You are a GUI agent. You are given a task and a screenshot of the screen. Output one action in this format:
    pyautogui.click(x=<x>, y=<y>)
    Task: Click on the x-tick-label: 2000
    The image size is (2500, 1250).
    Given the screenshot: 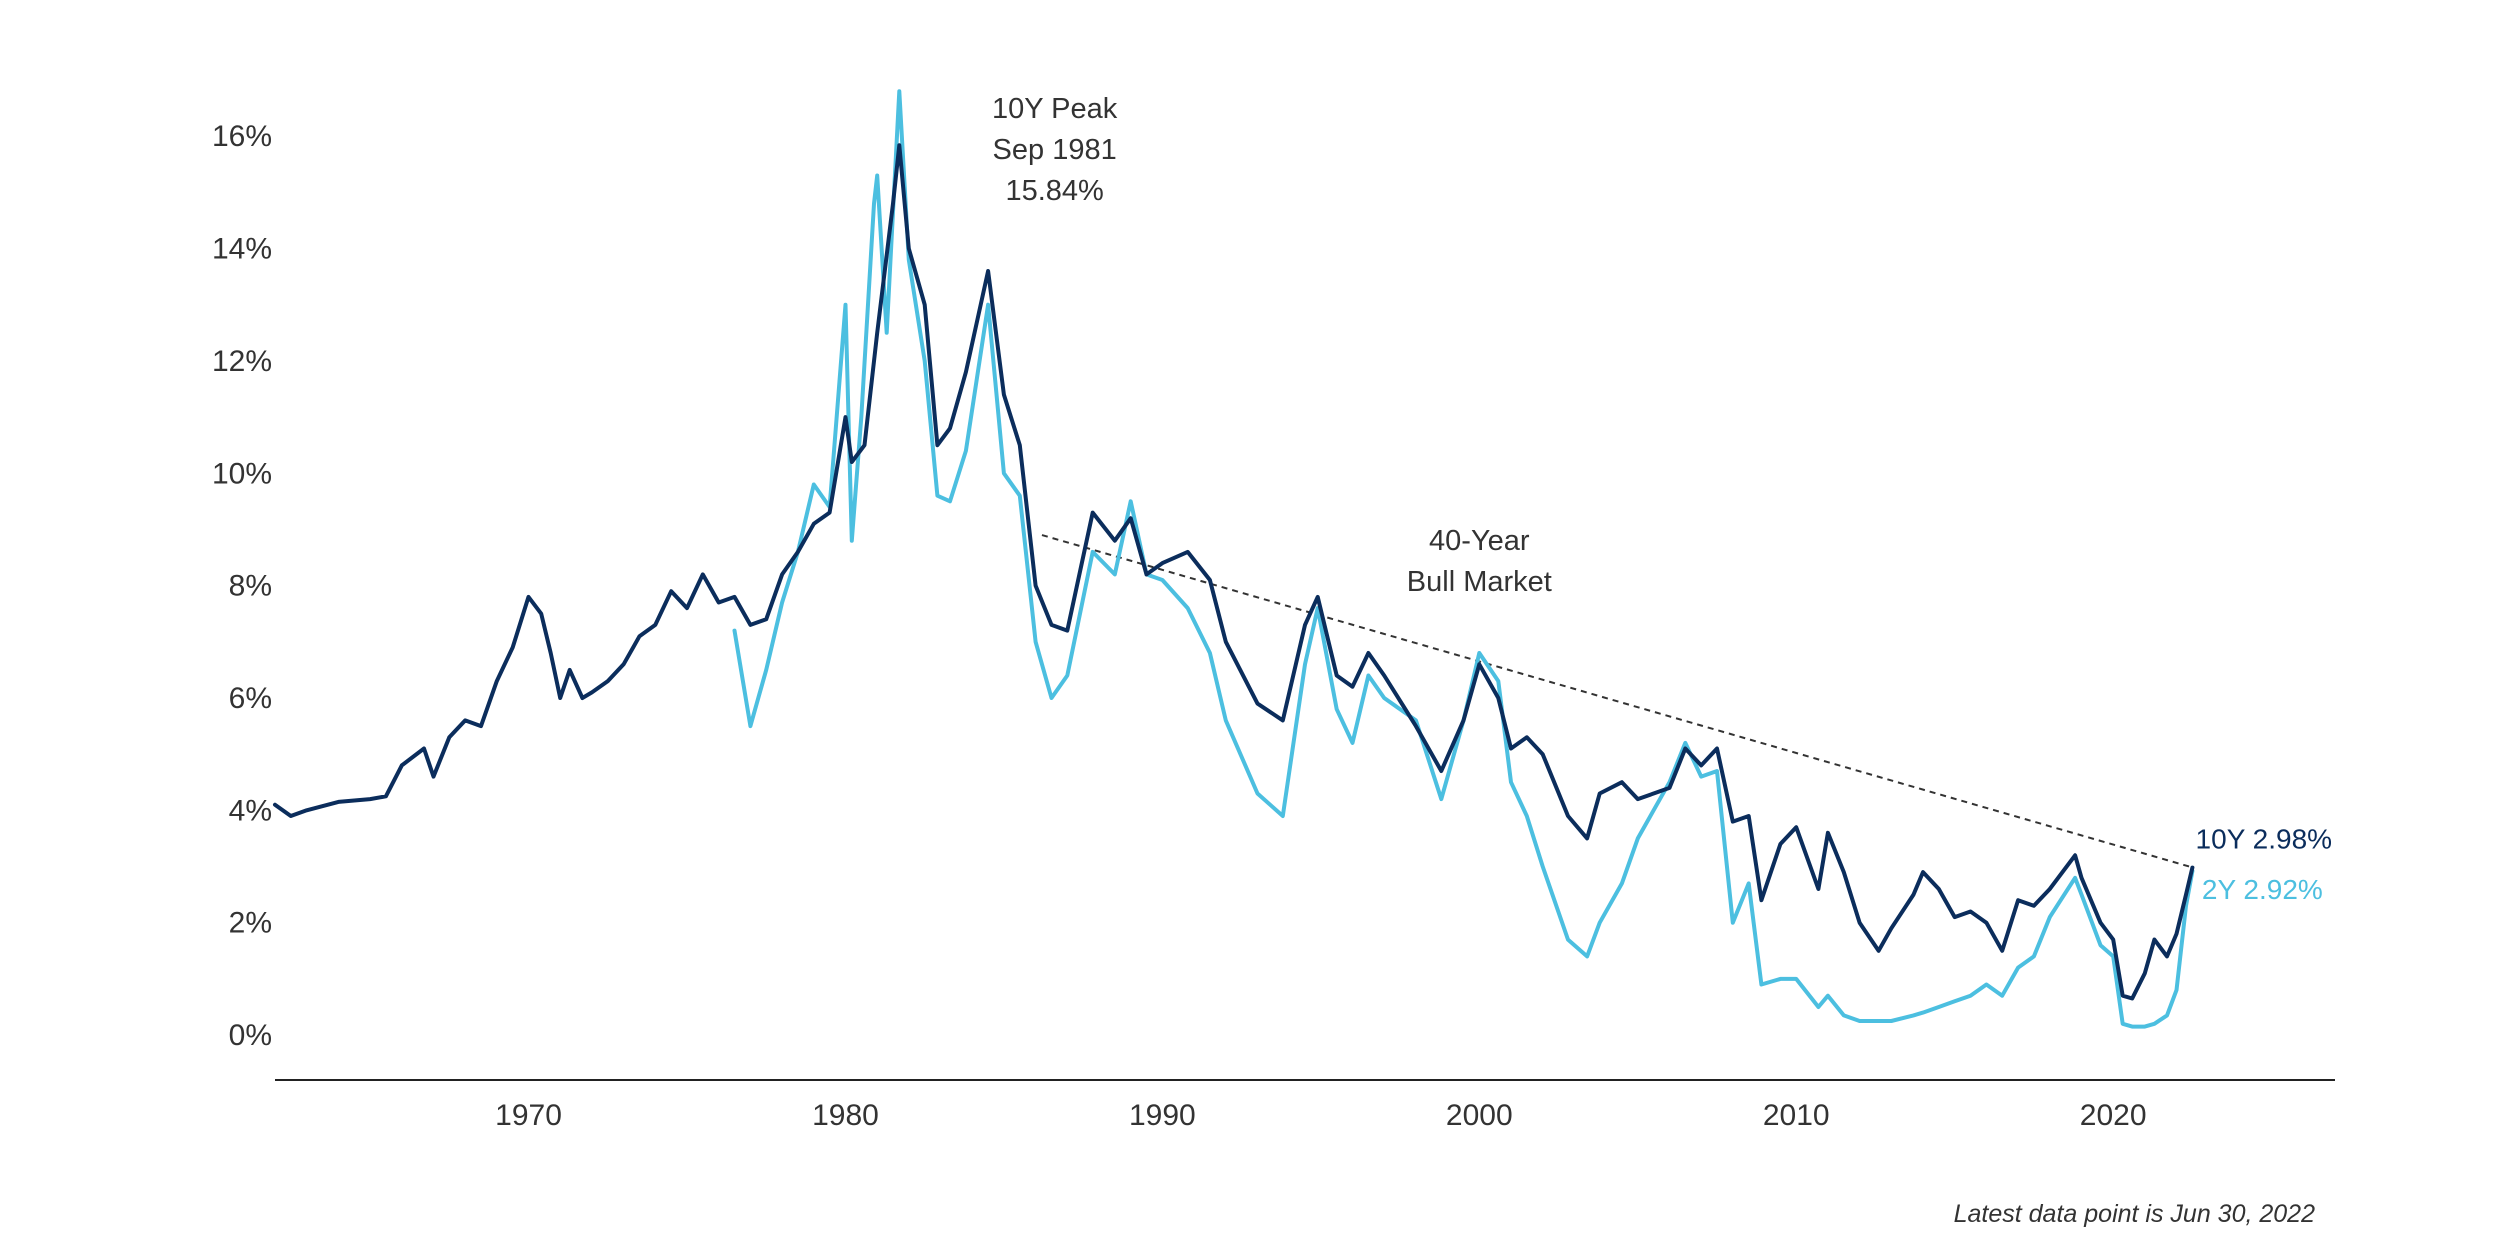 What is the action you would take?
    pyautogui.click(x=1479, y=1115)
    